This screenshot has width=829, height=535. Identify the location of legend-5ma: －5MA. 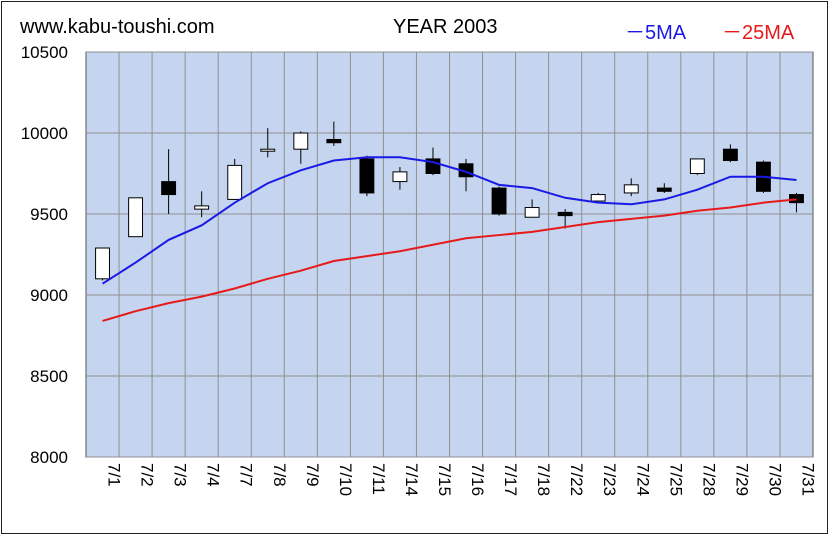
(656, 33).